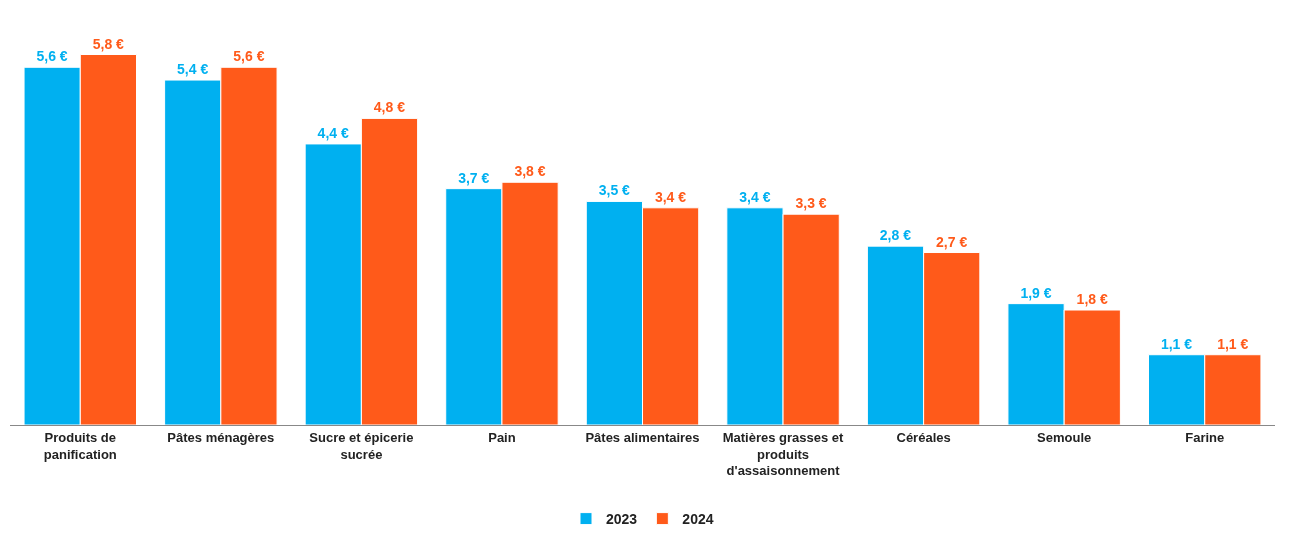  Describe the element at coordinates (221, 437) in the screenshot. I see `x-tick-label: Pâtes ménagères` at that location.